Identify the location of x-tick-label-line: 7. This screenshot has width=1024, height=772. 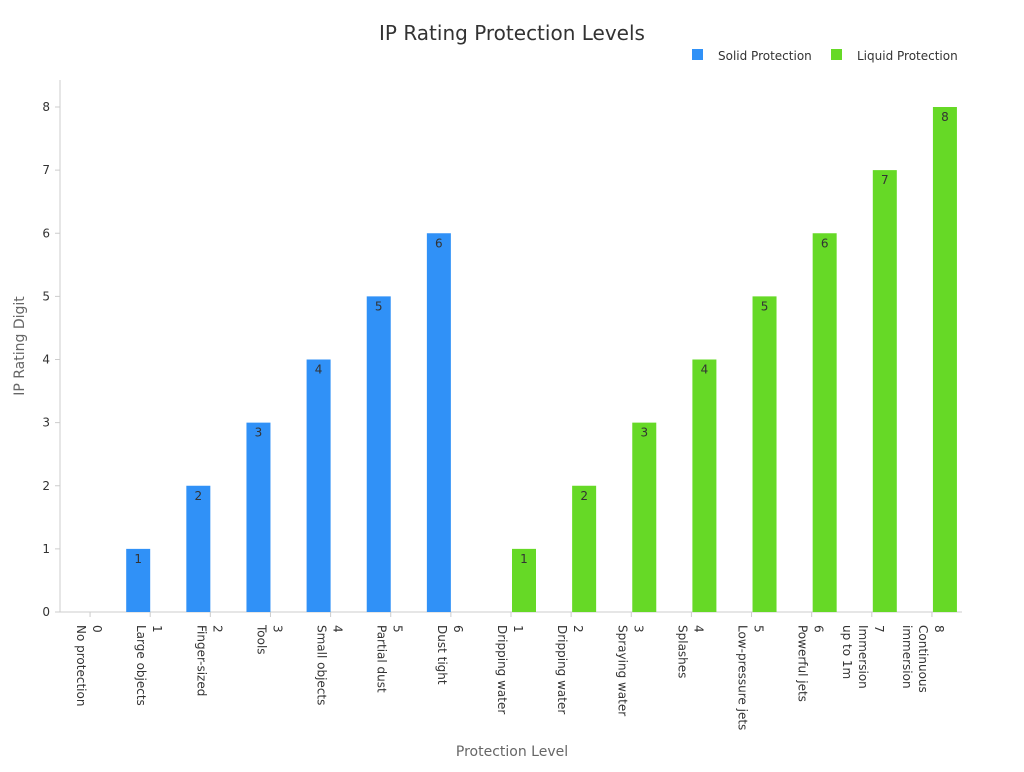
(879, 629).